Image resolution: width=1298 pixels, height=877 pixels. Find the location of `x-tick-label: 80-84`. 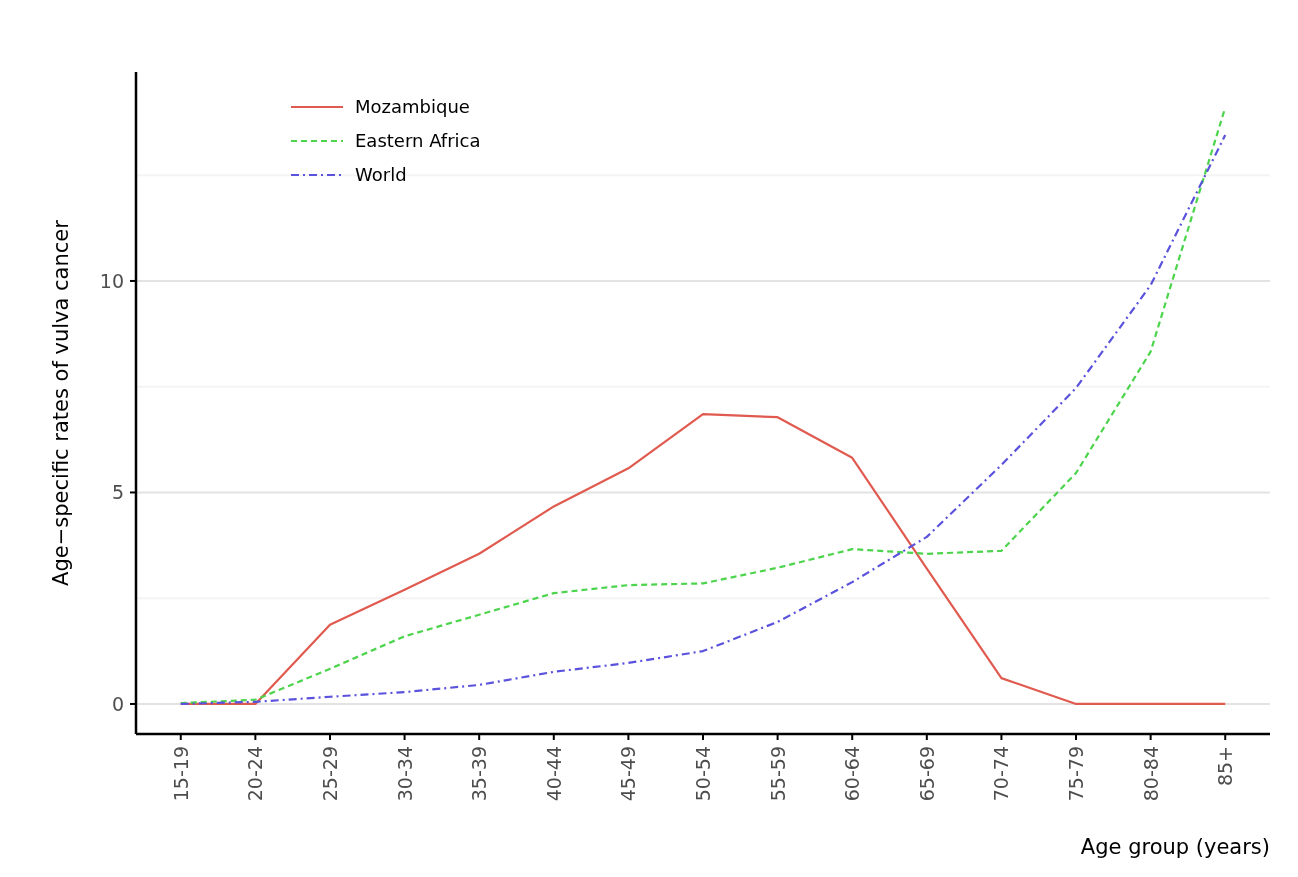

x-tick-label: 80-84 is located at coordinates (1150, 774).